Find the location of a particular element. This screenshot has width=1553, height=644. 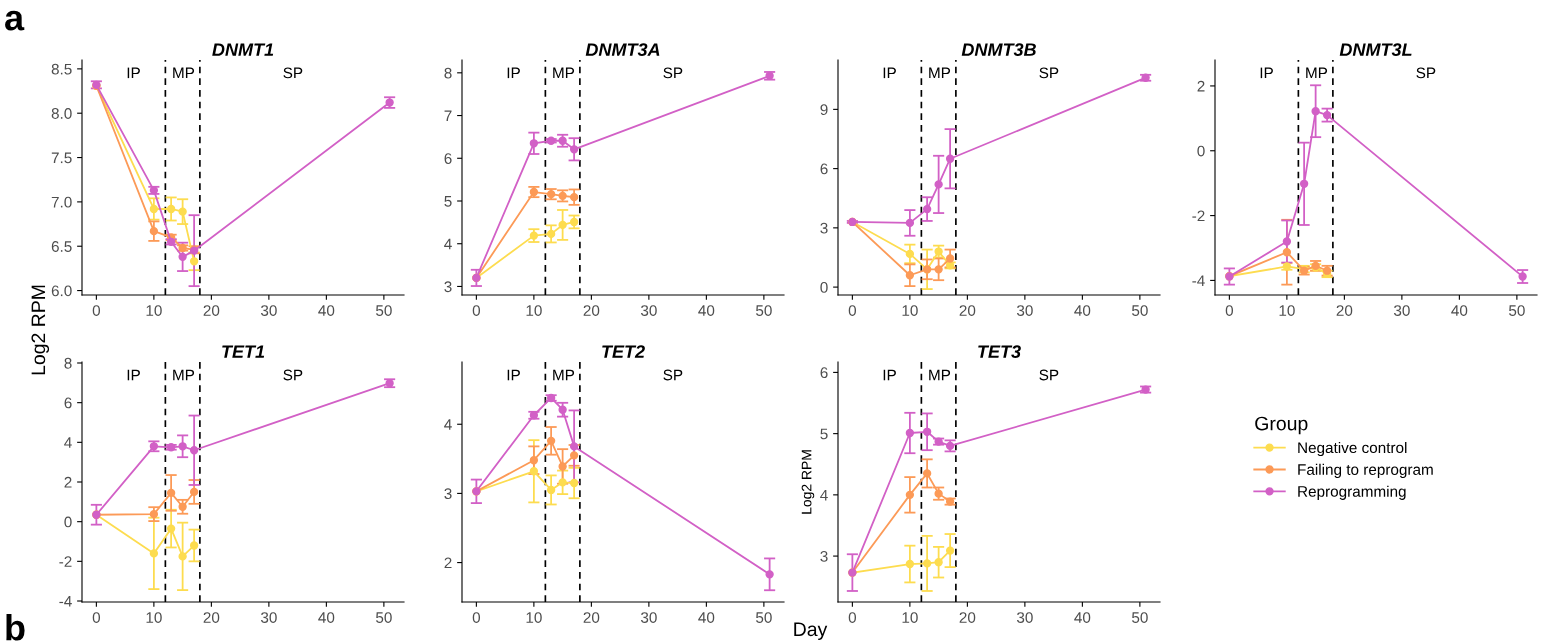

y-tick-label: 8.0 is located at coordinates (61, 113).